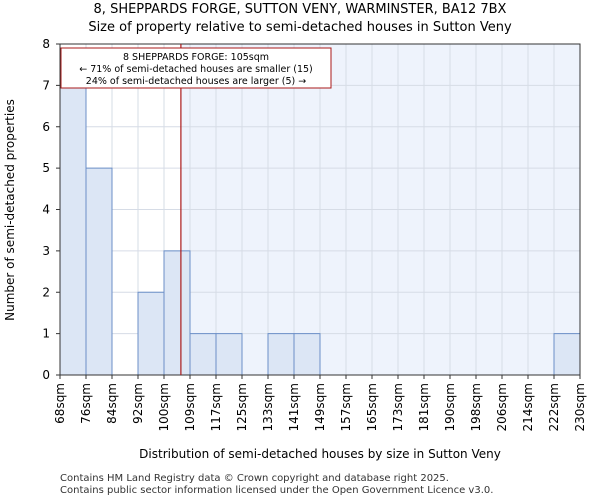 This screenshot has height=500, width=600. What do you see at coordinates (46, 85) in the screenshot?
I see `y-tick-label: 7` at bounding box center [46, 85].